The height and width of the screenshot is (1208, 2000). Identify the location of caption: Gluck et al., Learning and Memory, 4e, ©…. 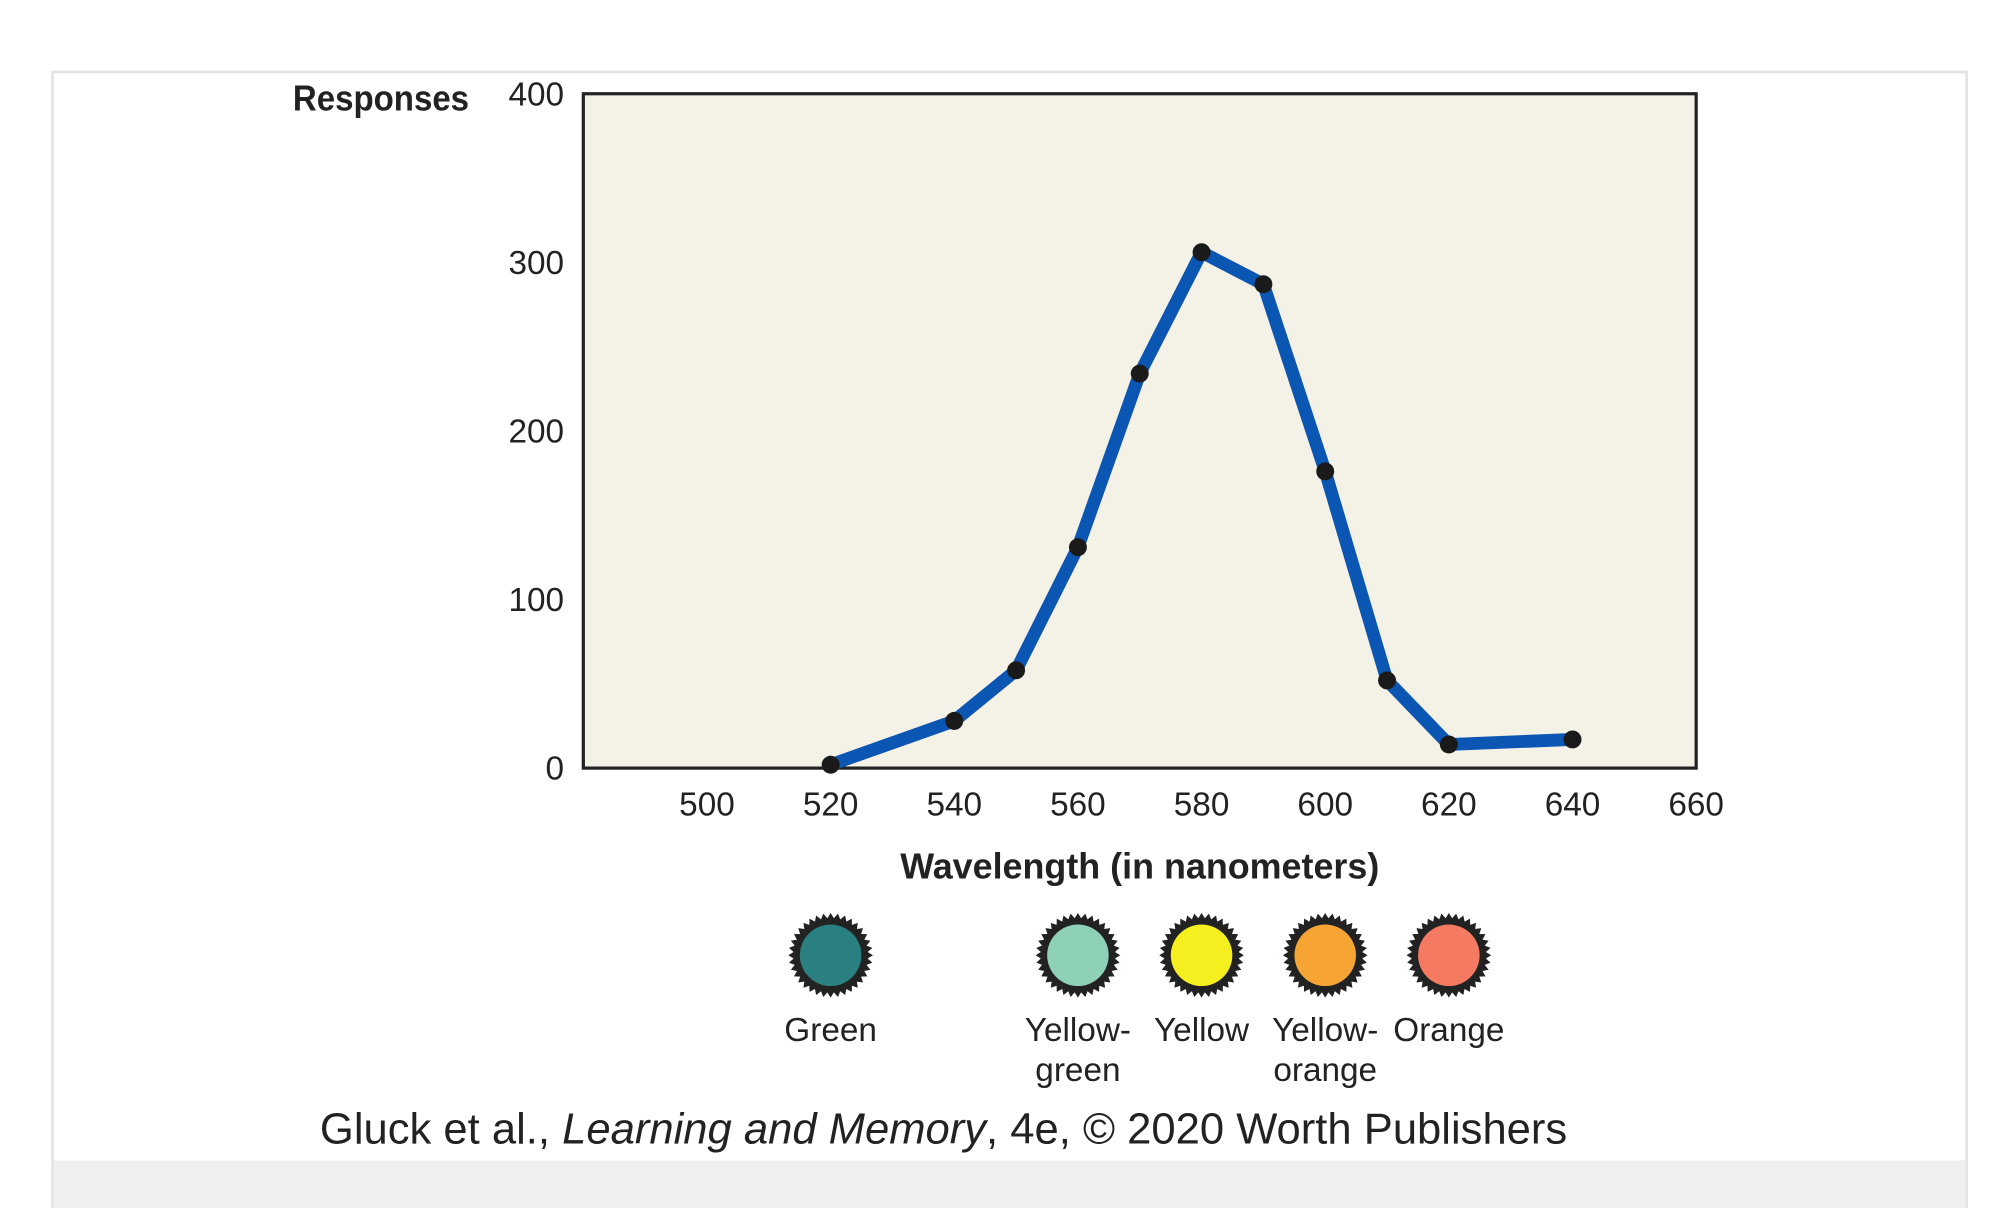
(943, 1130).